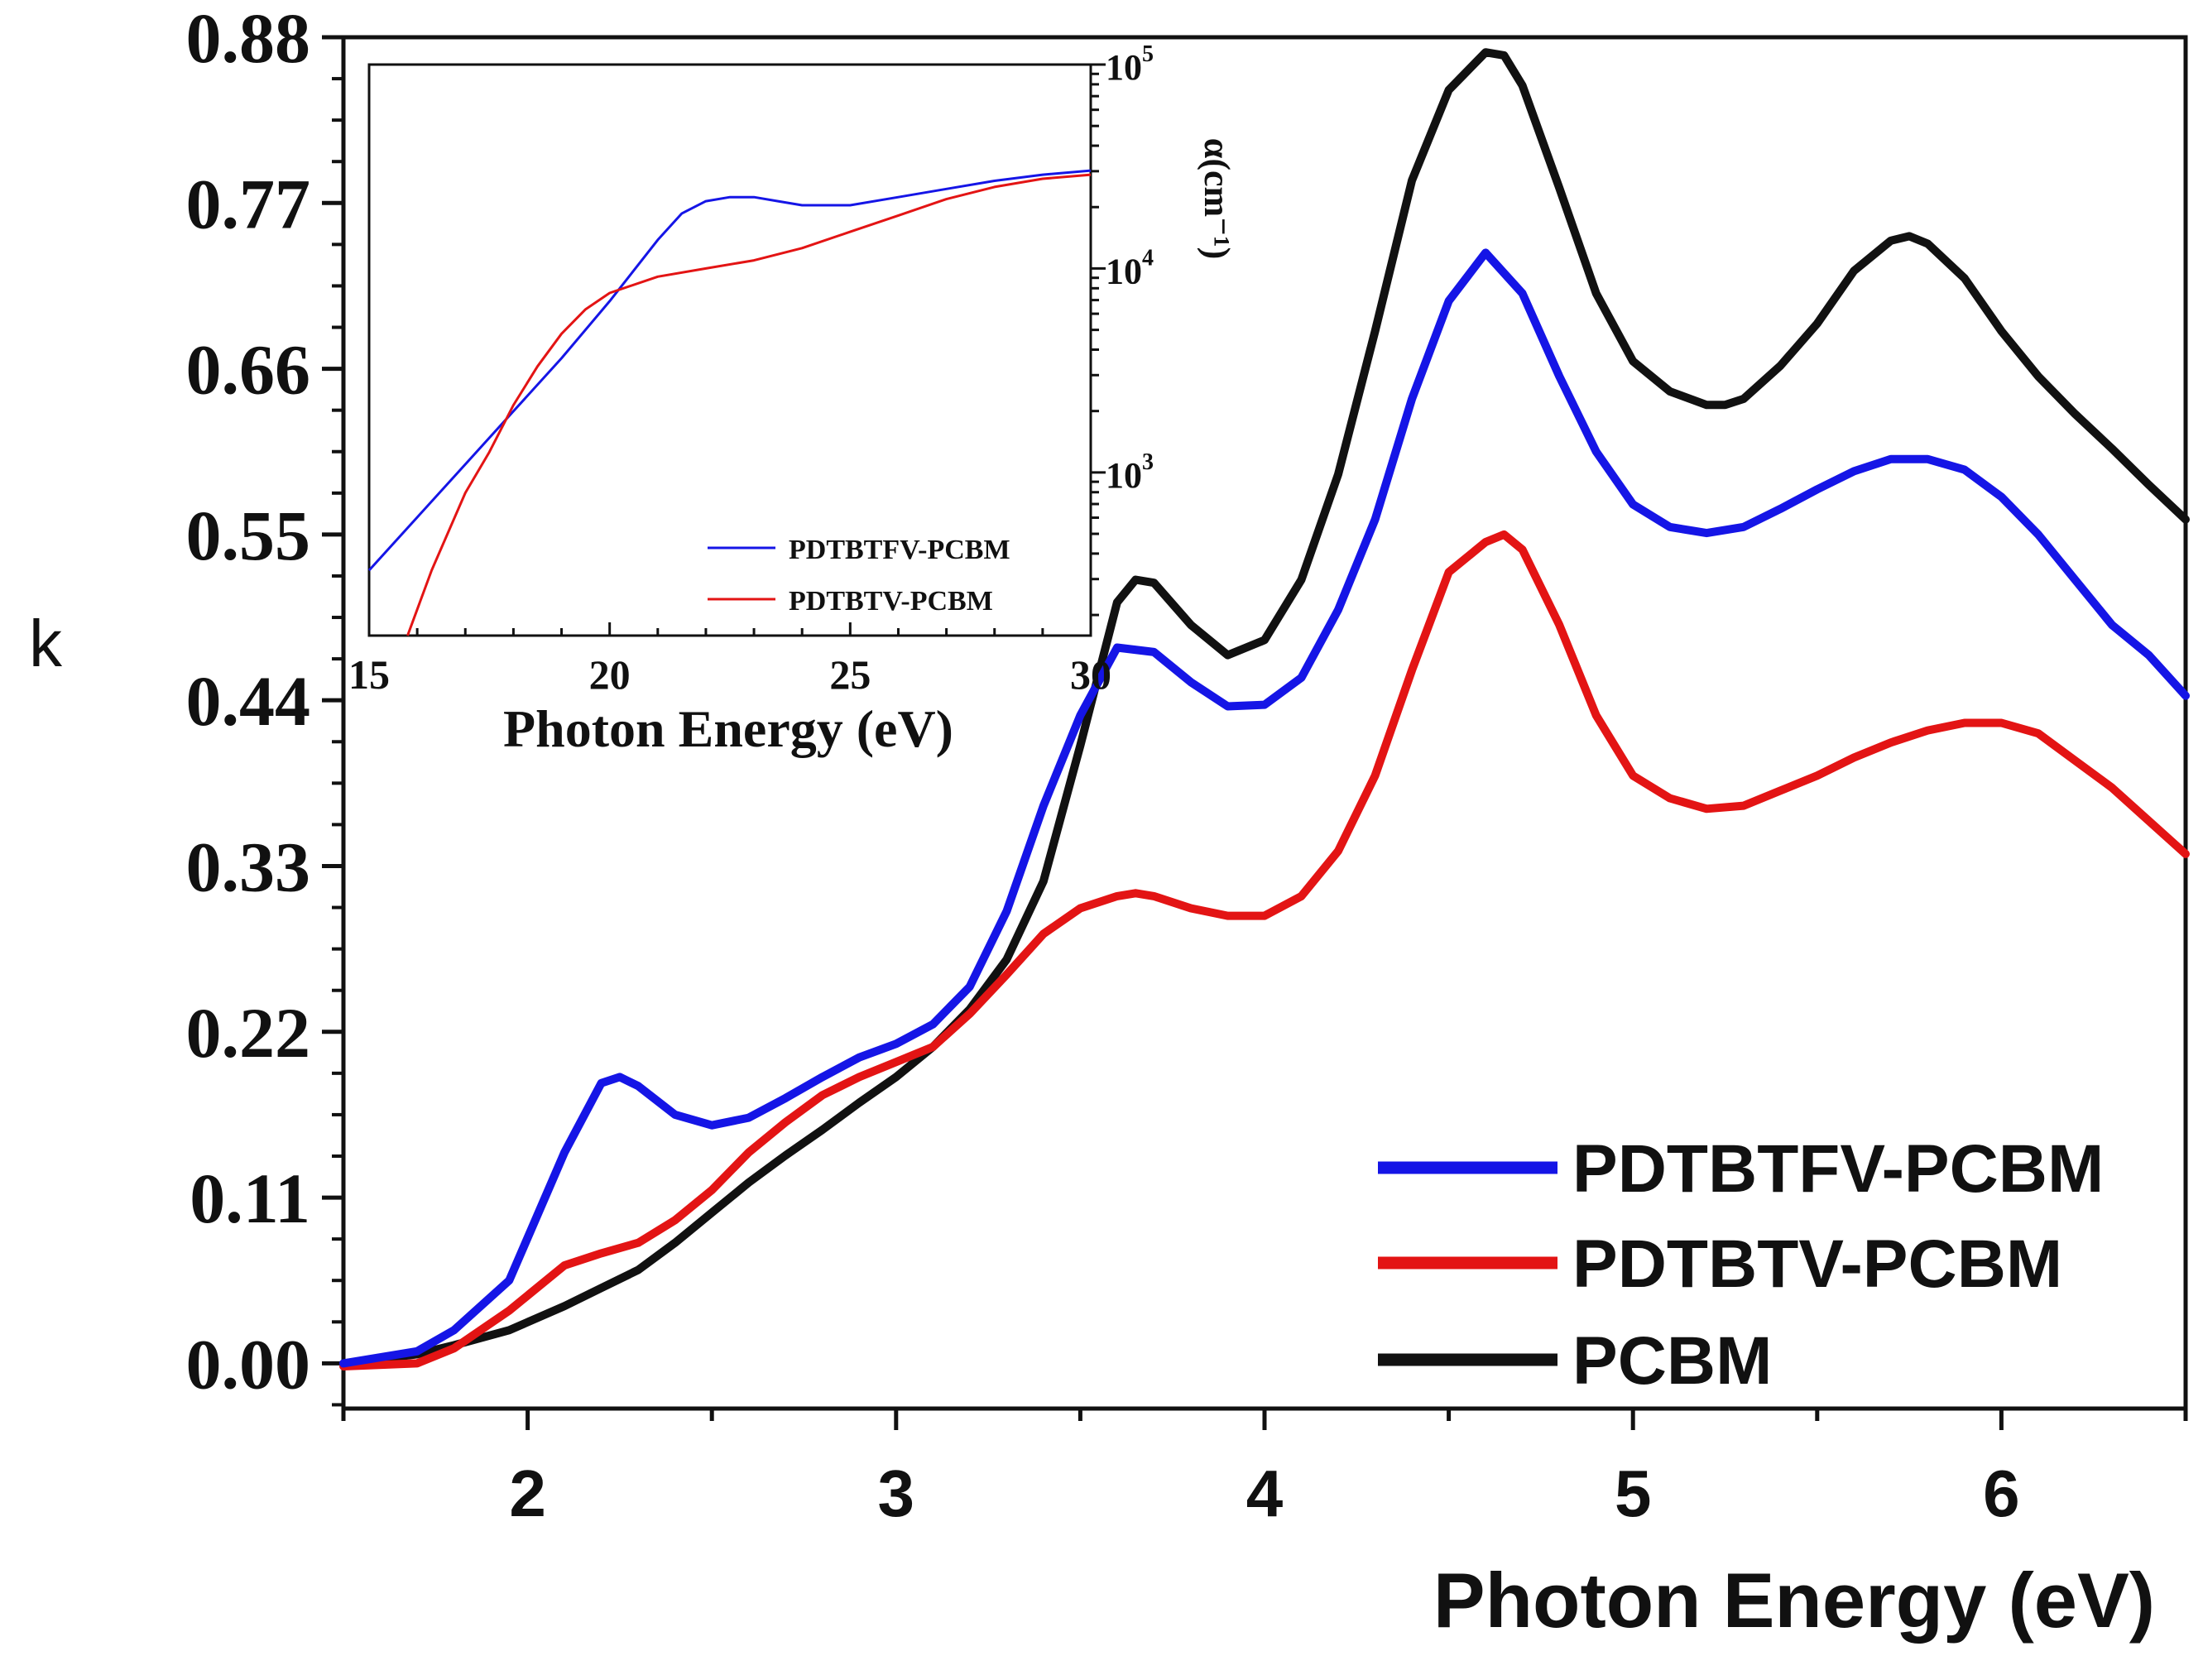 The width and height of the screenshot is (2203, 1680). I want to click on main-legend: PDTBTFV-PCBM PDTBTV-PCBM PCBM, so click(1741, 1265).